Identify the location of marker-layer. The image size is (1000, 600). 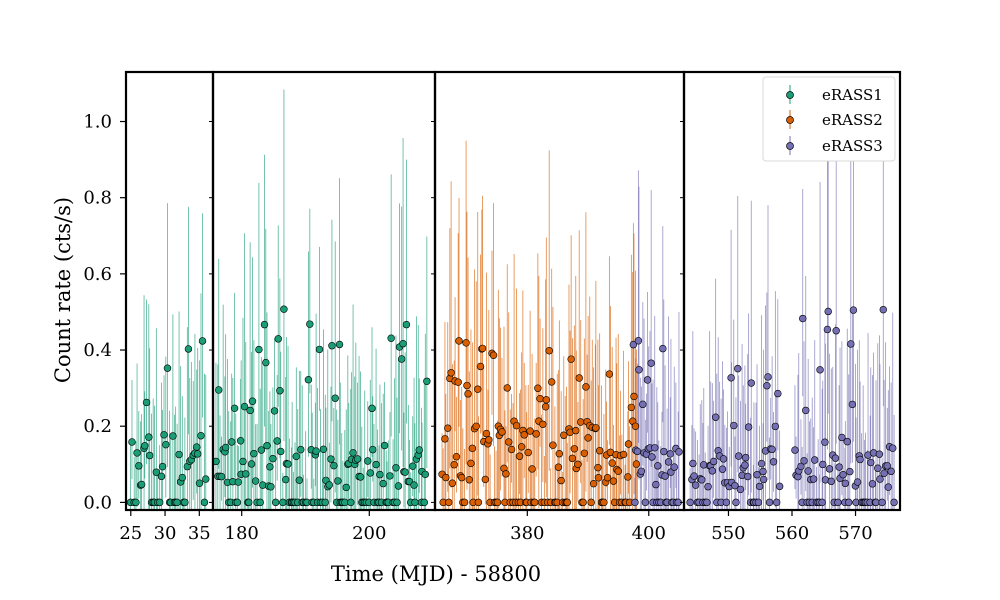
(322, 406).